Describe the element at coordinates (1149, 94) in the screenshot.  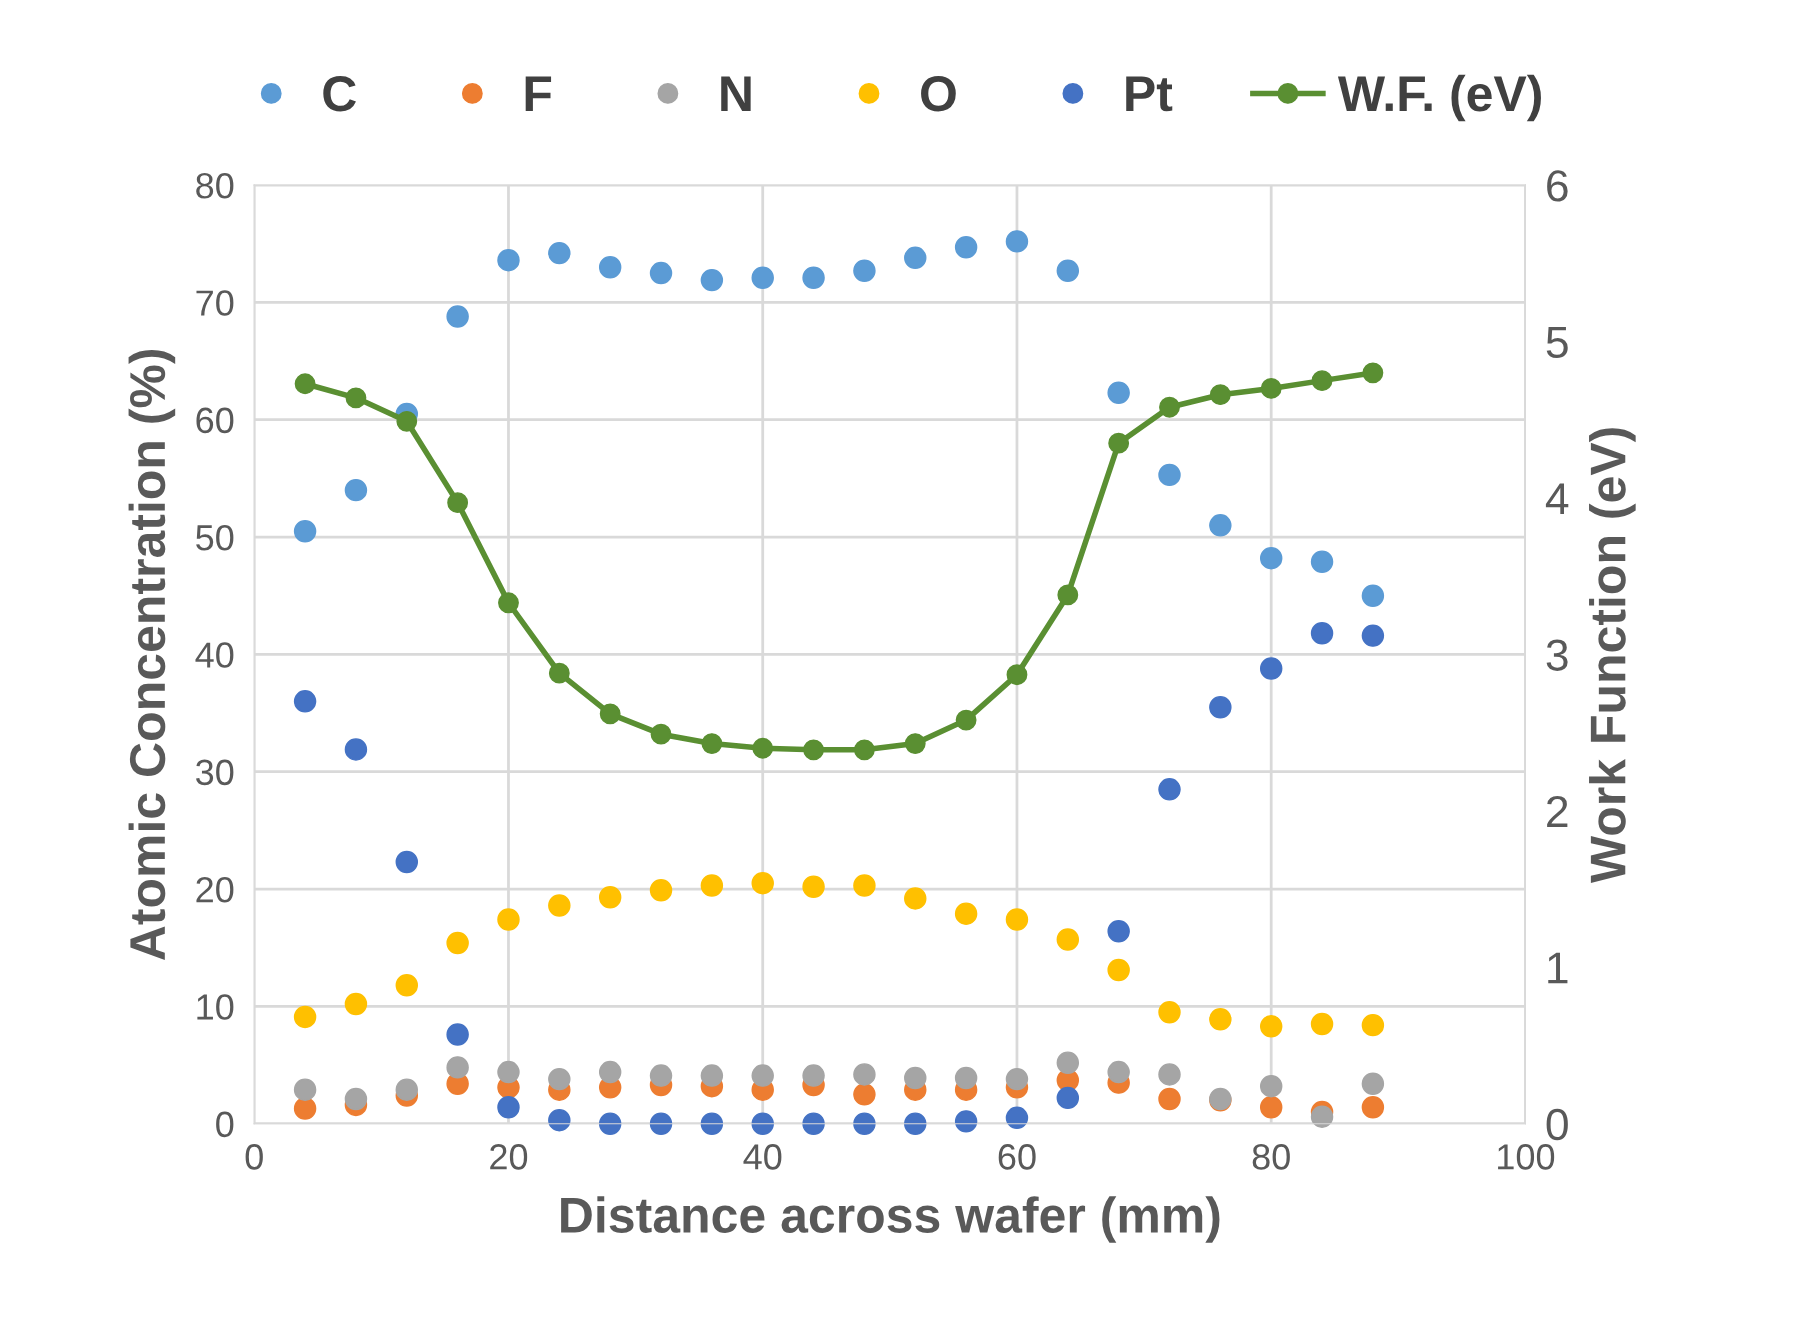
I see `legend-label: Pt` at that location.